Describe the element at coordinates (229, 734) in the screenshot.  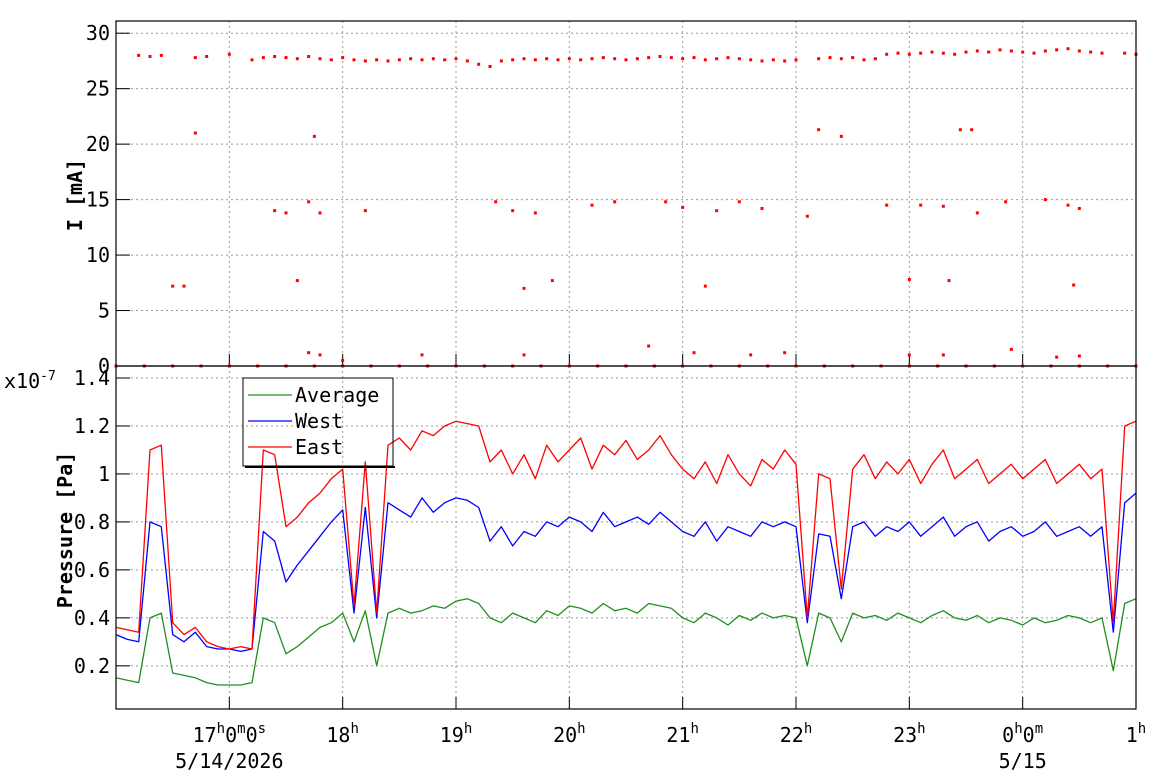
I see `x-tick-label: 17h0m0s` at that location.